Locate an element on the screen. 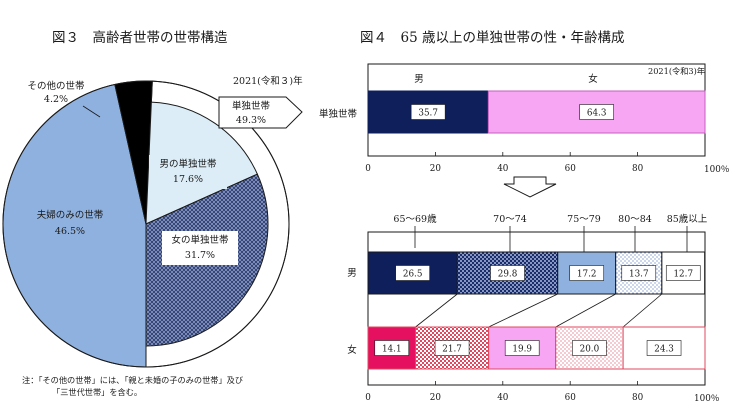 The height and width of the screenshot is (408, 737). top-legend-male: 男 is located at coordinates (419, 79).